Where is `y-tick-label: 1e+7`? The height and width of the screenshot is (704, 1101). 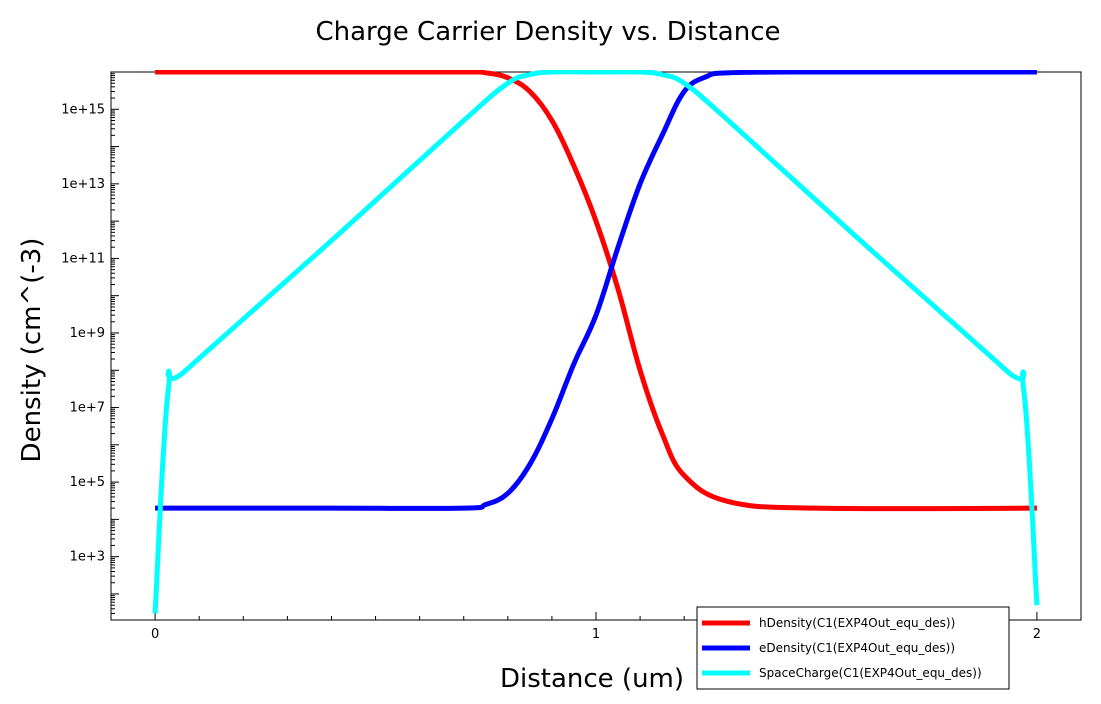 y-tick-label: 1e+7 is located at coordinates (87, 408).